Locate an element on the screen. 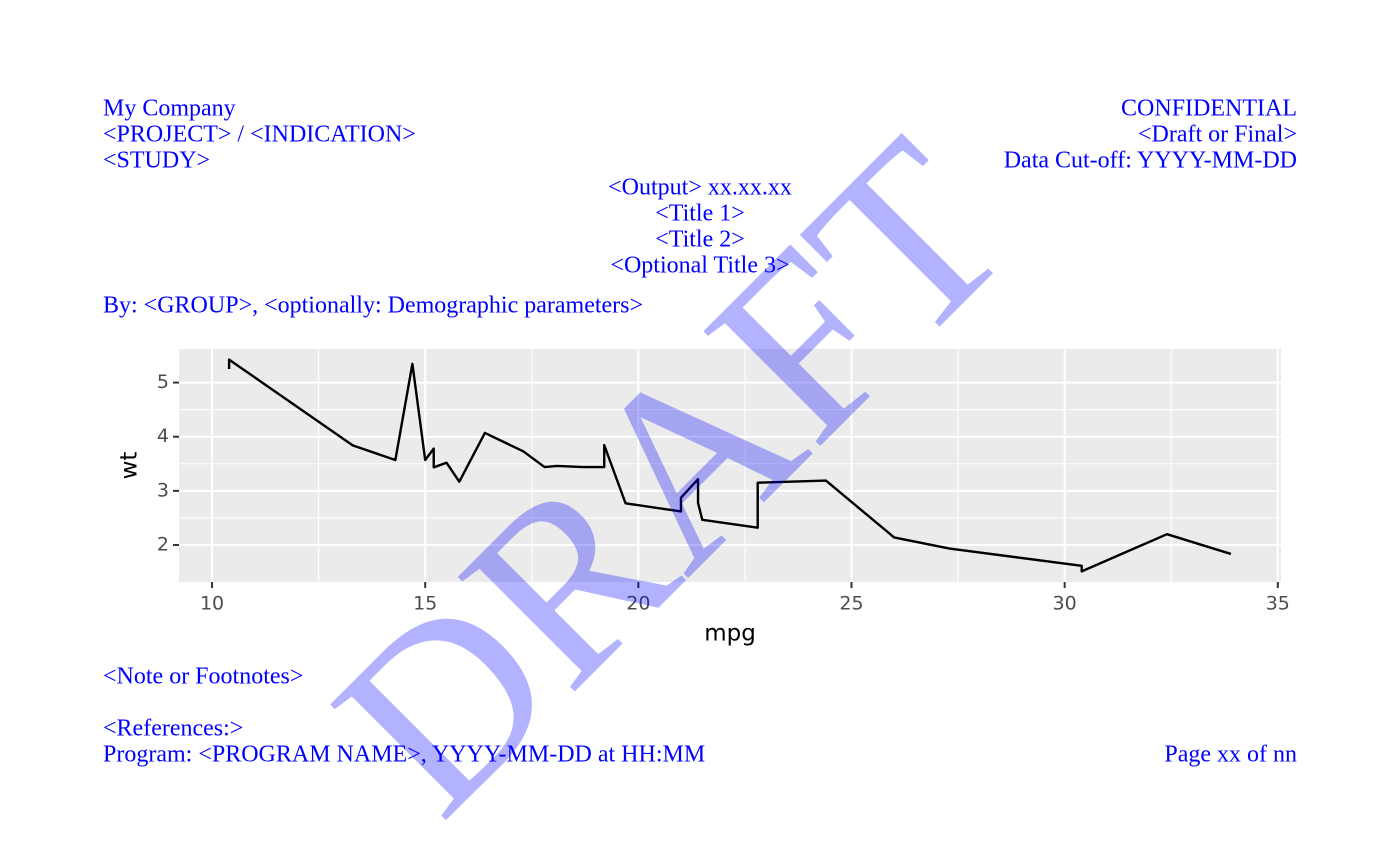 The height and width of the screenshot is (866, 1400). y-tick-label: 2 is located at coordinates (163, 545).